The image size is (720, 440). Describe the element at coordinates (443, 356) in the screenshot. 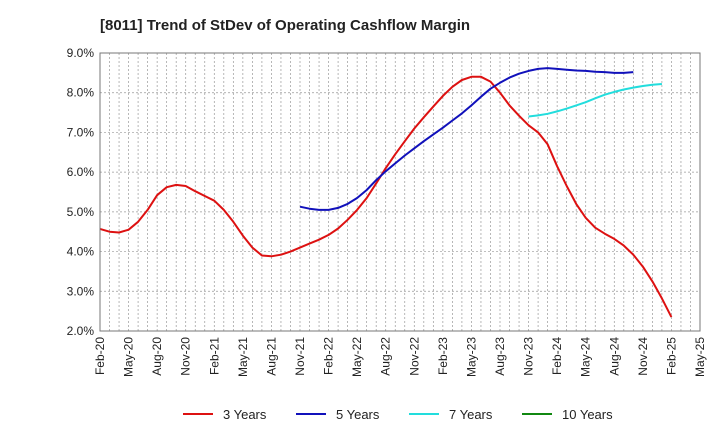

I see `x-tick-label: Feb-23` at that location.